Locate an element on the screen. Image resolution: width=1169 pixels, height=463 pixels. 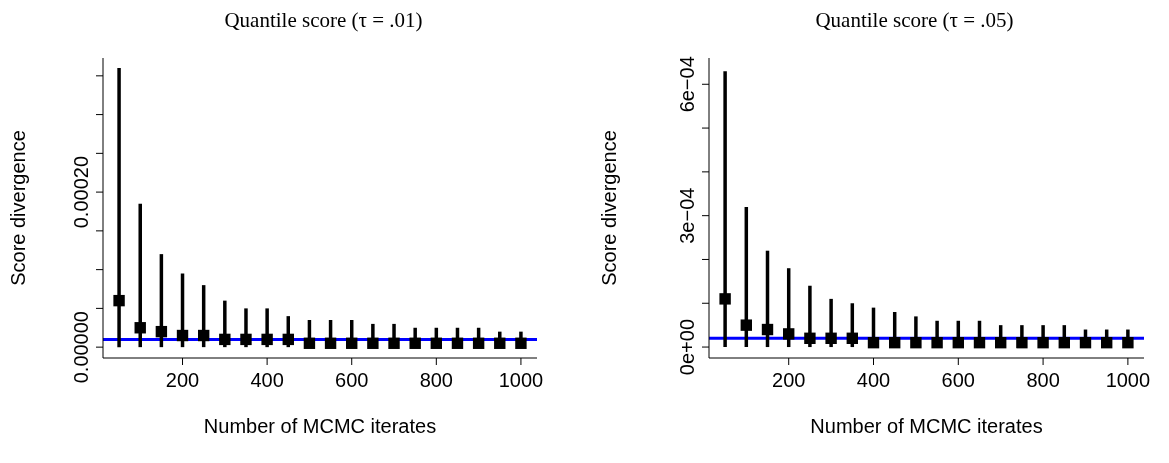
y-tick-label: 0.00020 is located at coordinates (81, 192).